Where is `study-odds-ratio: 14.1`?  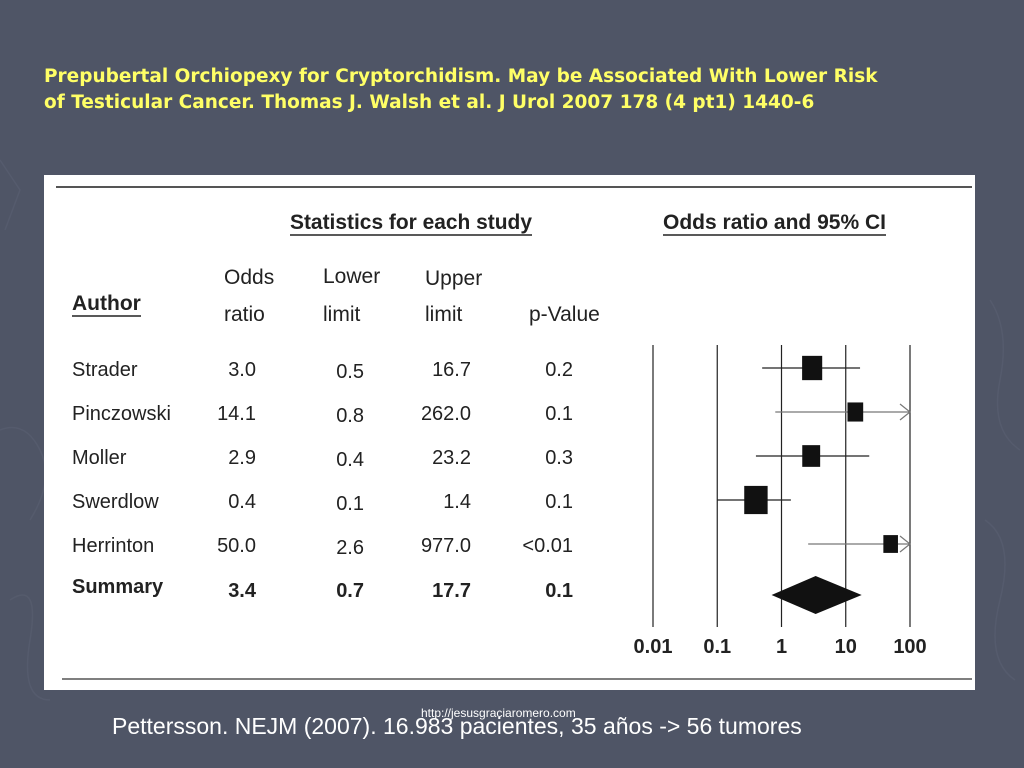 study-odds-ratio: 14.1 is located at coordinates (236, 414).